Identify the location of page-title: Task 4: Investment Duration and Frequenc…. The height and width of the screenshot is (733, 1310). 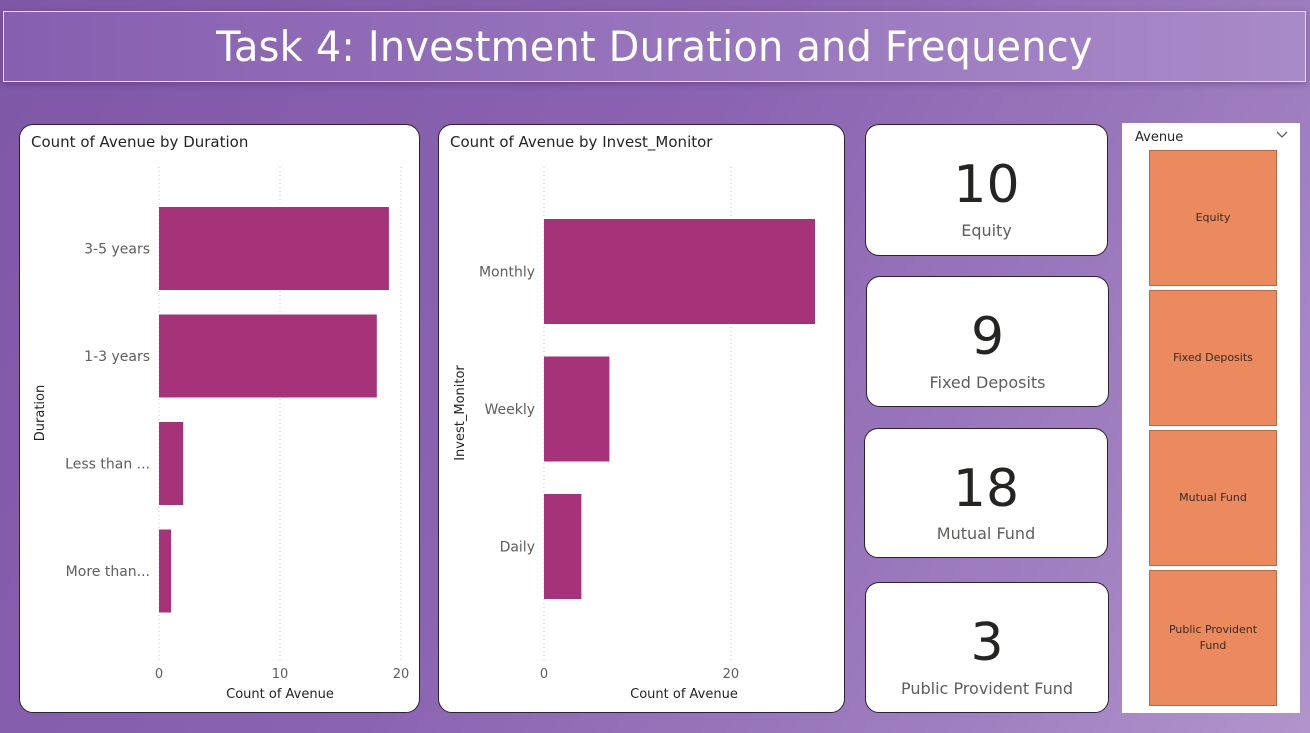
(654, 46).